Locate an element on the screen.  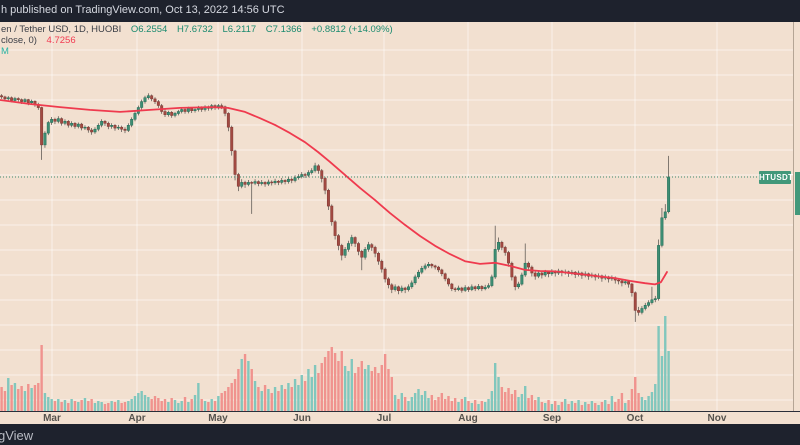
ma-label: close, 0) is located at coordinates (19, 40).